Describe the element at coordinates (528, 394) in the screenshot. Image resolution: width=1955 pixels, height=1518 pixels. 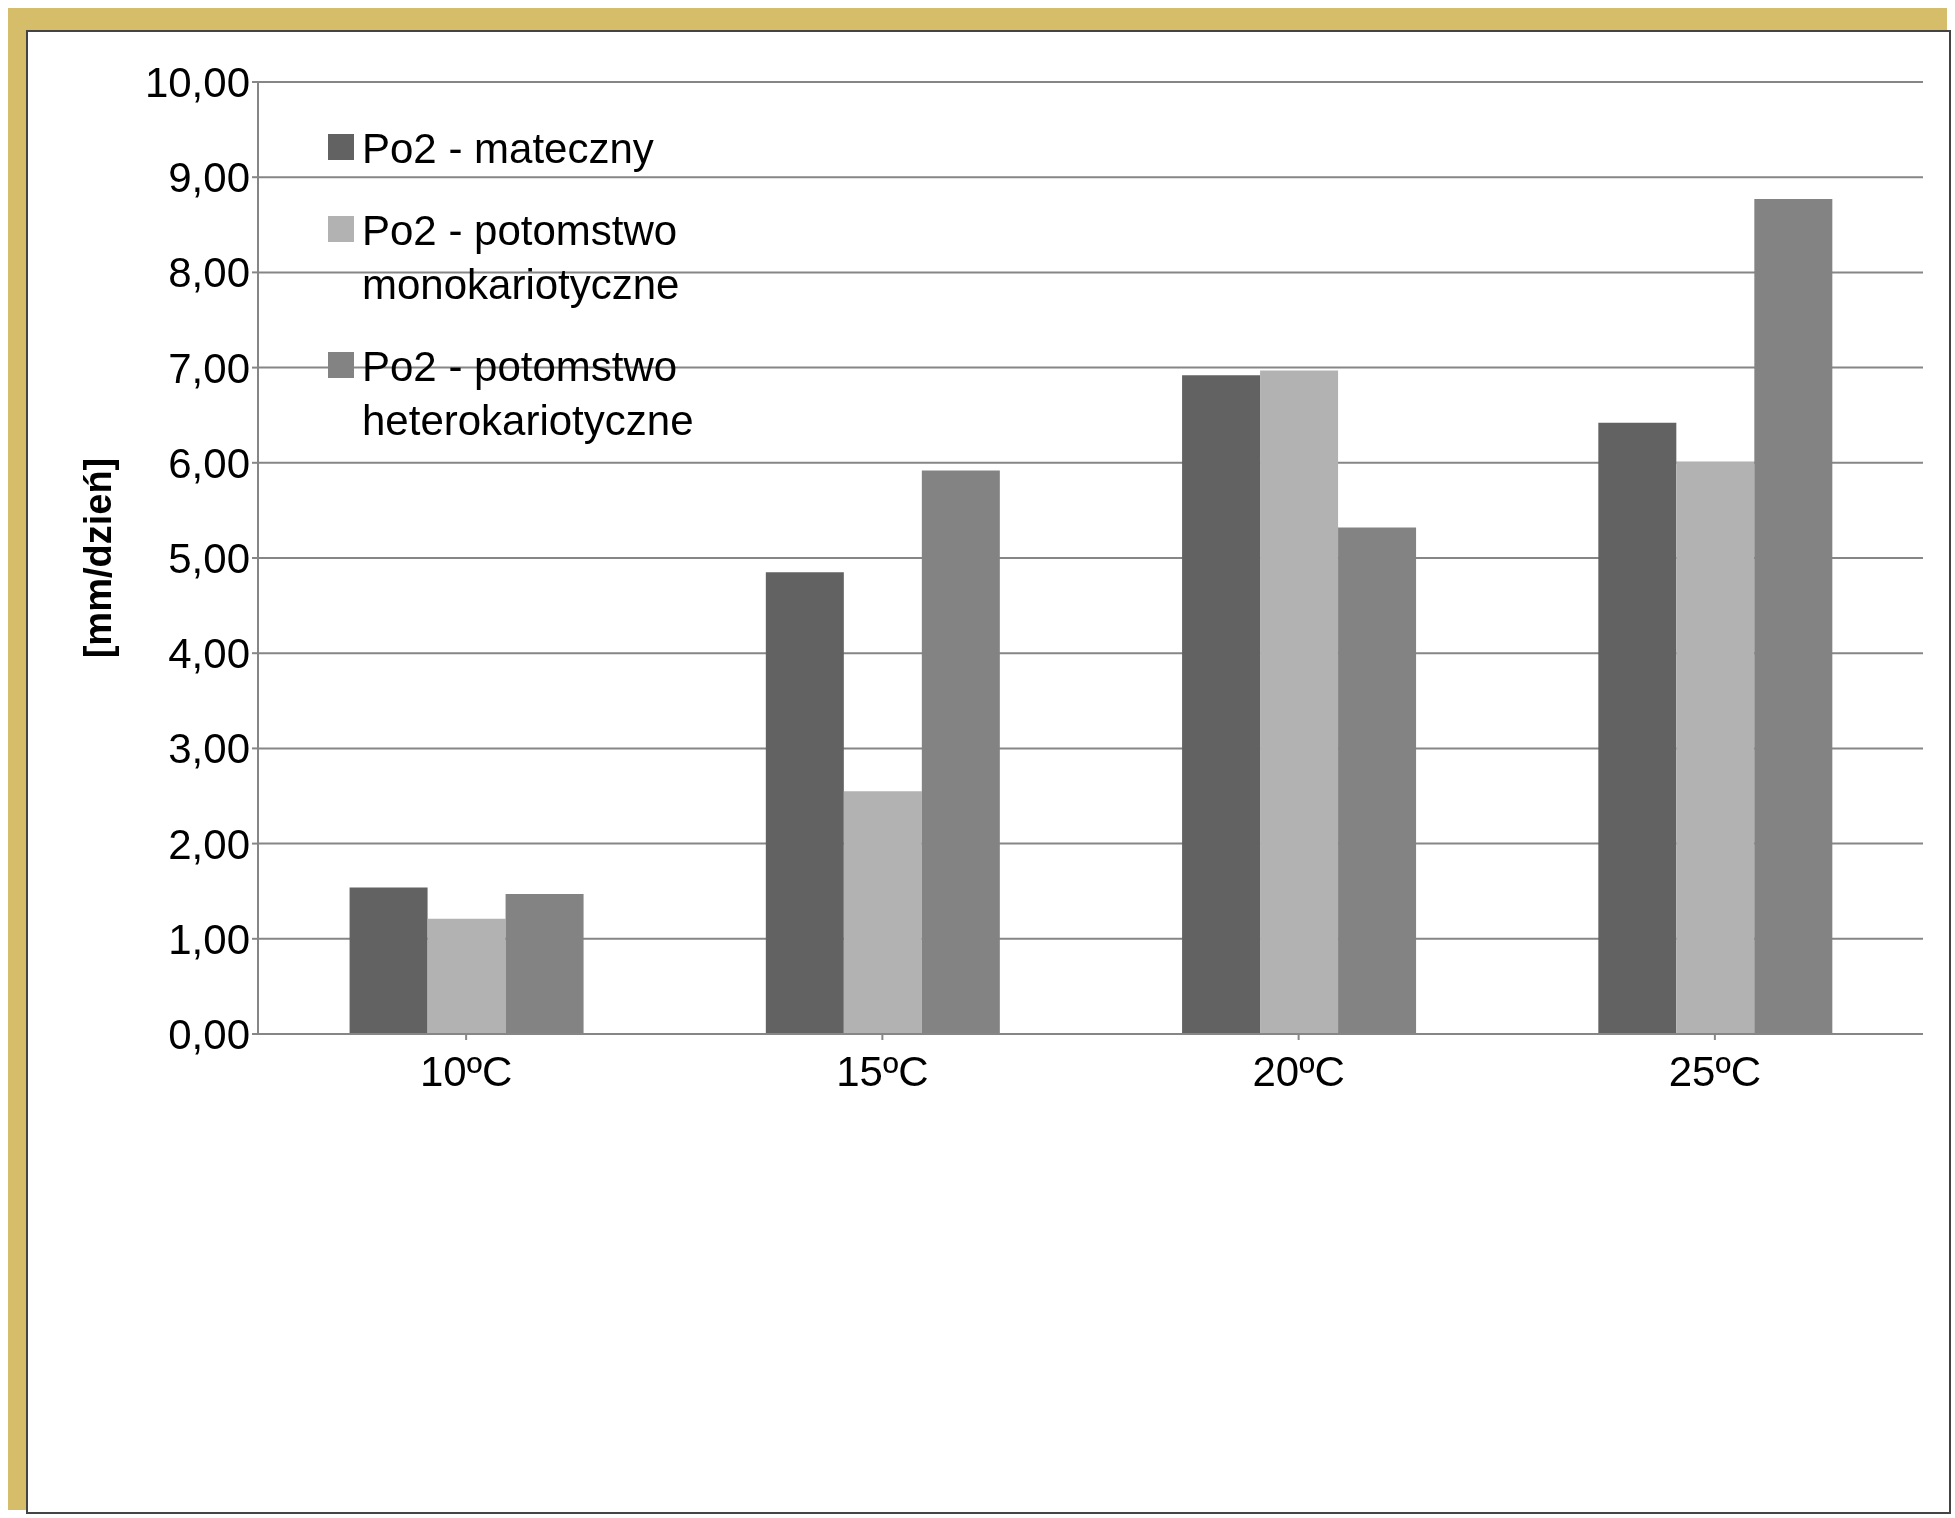
I see `legend-label: Po2 - potomstwo heterokariotyczne` at that location.